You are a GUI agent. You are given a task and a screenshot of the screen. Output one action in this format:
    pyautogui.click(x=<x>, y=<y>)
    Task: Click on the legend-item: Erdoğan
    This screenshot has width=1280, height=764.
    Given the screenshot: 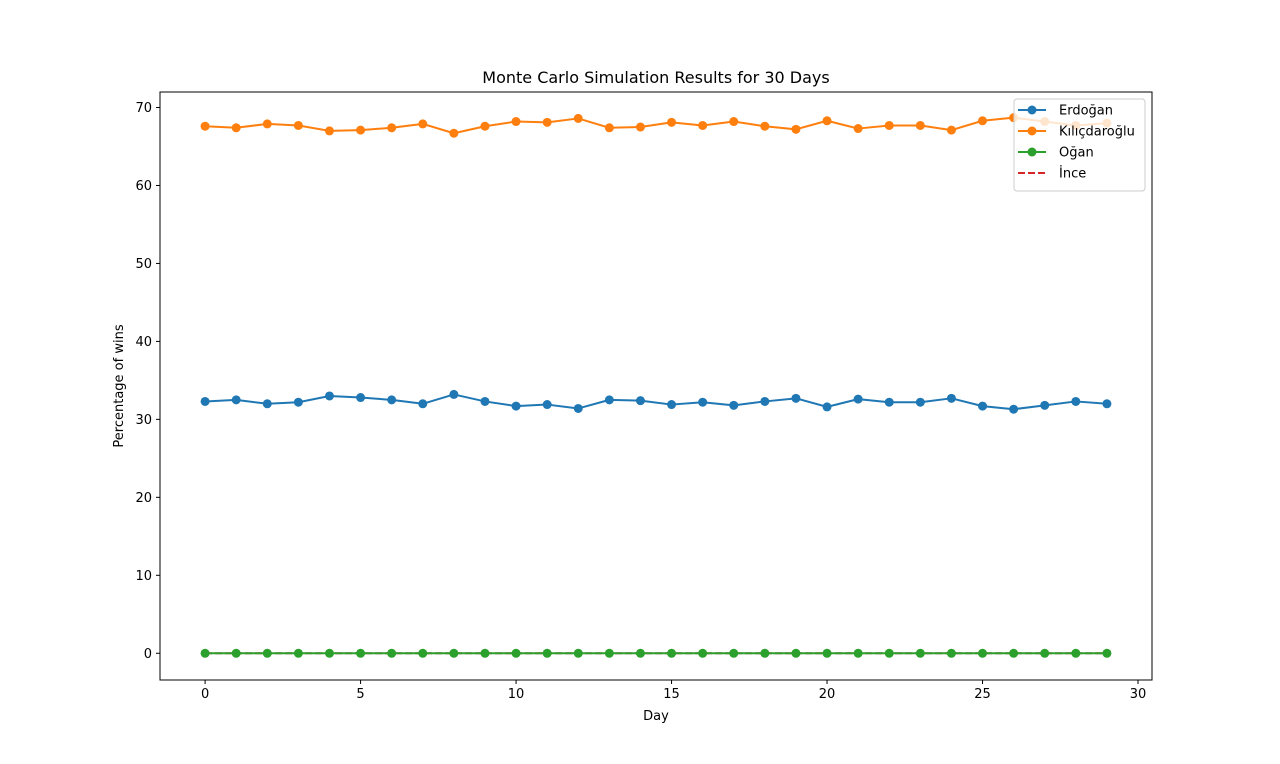 What is the action you would take?
    pyautogui.click(x=1065, y=111)
    